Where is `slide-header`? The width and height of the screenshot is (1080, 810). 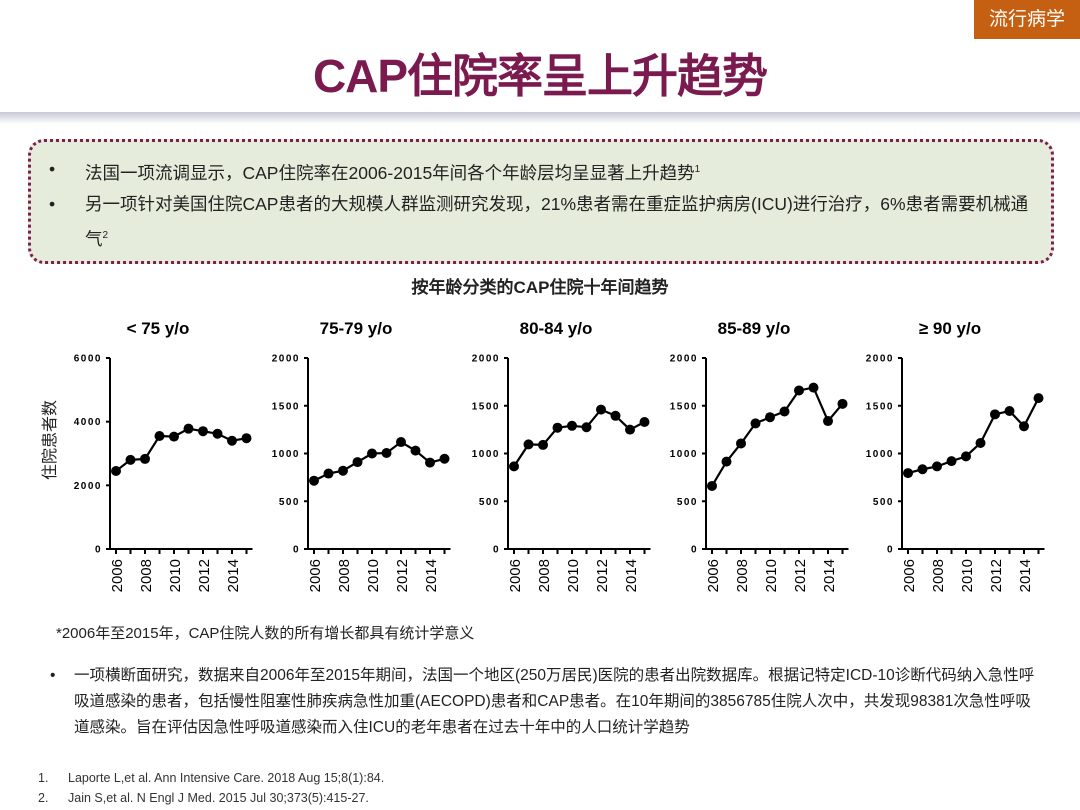 slide-header is located at coordinates (540, 58).